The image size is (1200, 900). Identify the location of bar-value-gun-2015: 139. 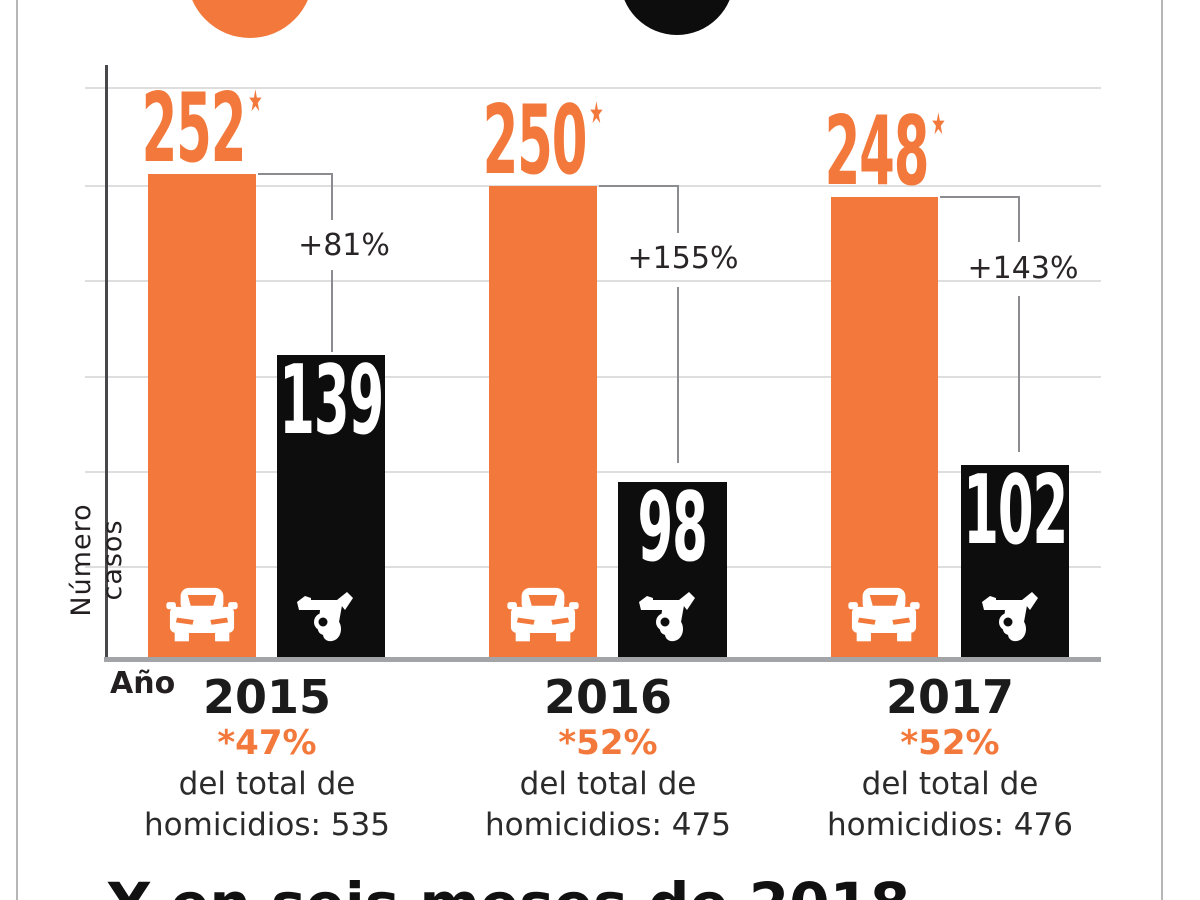
(331, 401).